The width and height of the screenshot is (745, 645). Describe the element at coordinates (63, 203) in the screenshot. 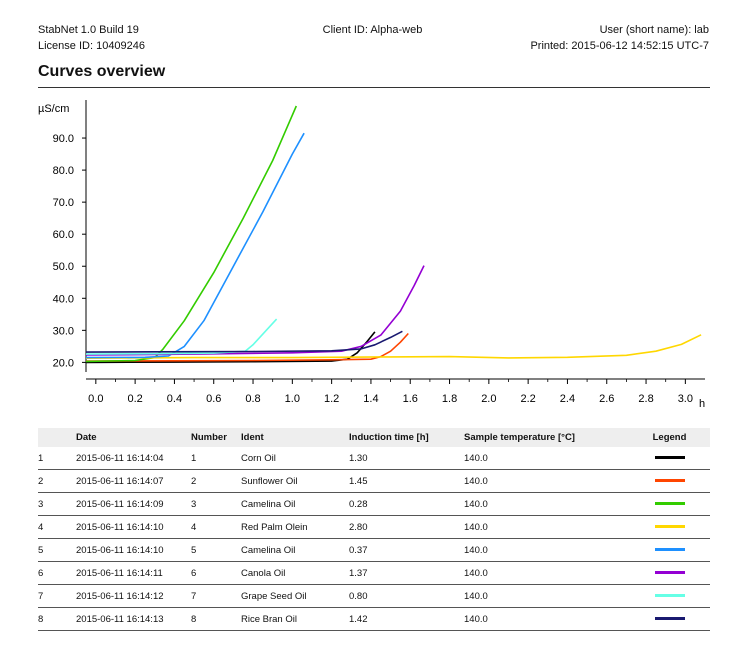

I see `y-tick-label: 70.0` at that location.